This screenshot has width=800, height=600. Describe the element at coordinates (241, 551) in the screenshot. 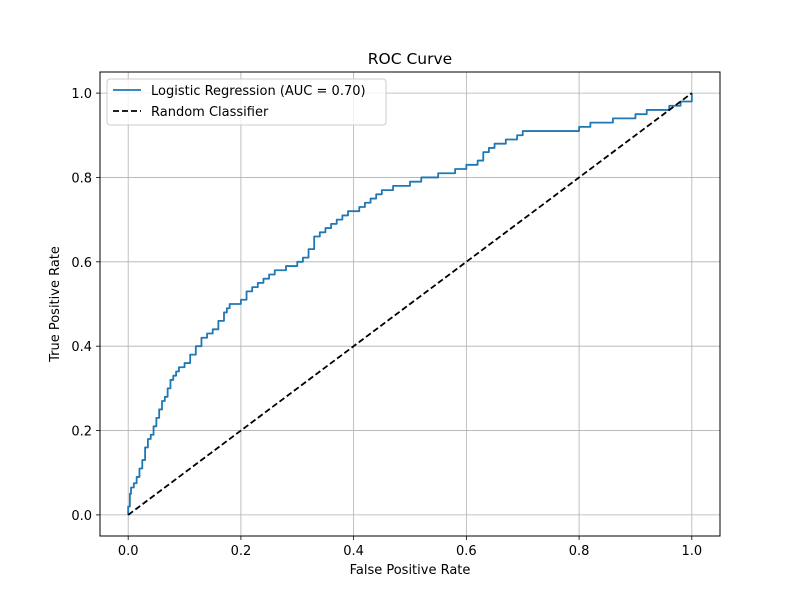

I see `x-tick-label: 0.2` at that location.